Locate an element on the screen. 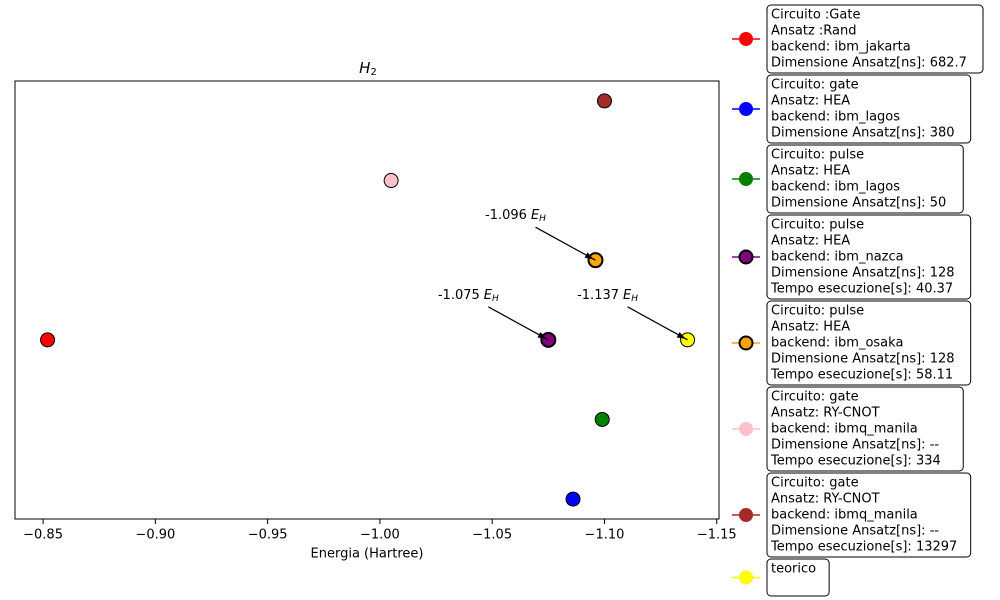  legend-label: Circuito :Gate is located at coordinates (815, 15).